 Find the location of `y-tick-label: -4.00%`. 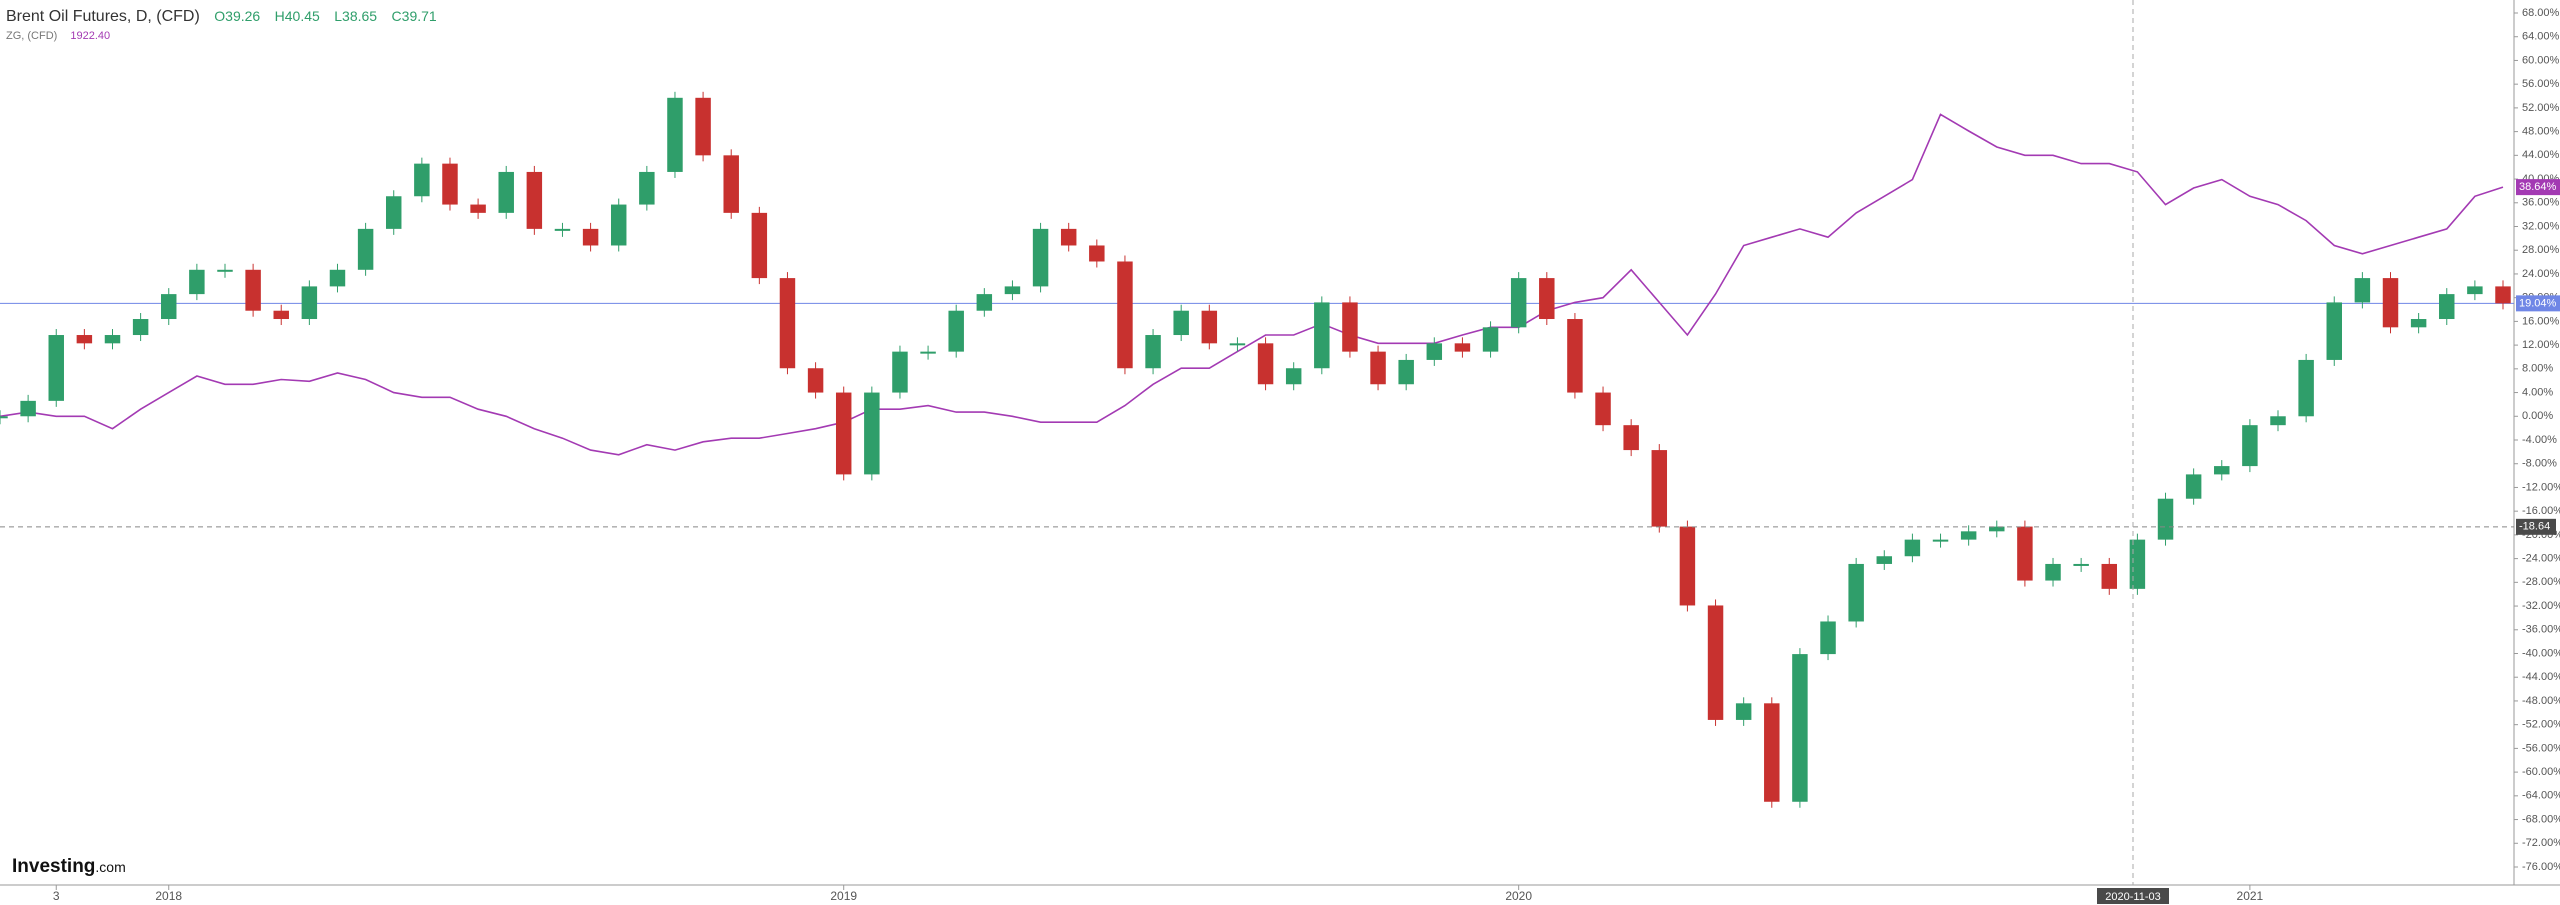

y-tick-label: -4.00% is located at coordinates (2539, 440).